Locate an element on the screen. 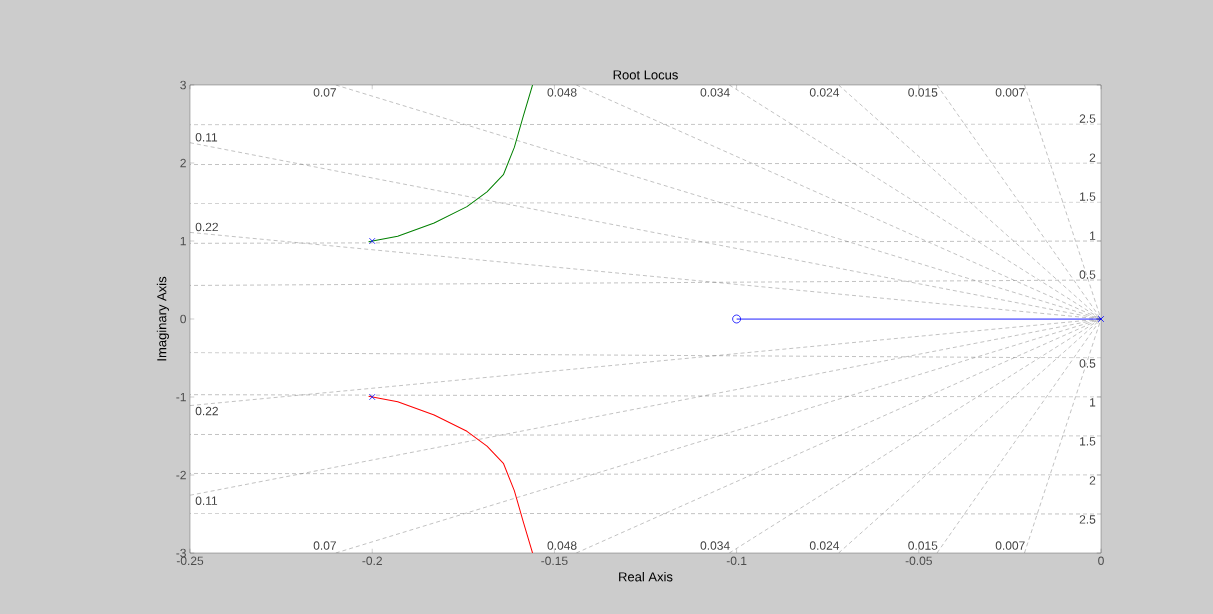 Image resolution: width=1213 pixels, height=614 pixels. y-tick-label: 3 is located at coordinates (183, 85).